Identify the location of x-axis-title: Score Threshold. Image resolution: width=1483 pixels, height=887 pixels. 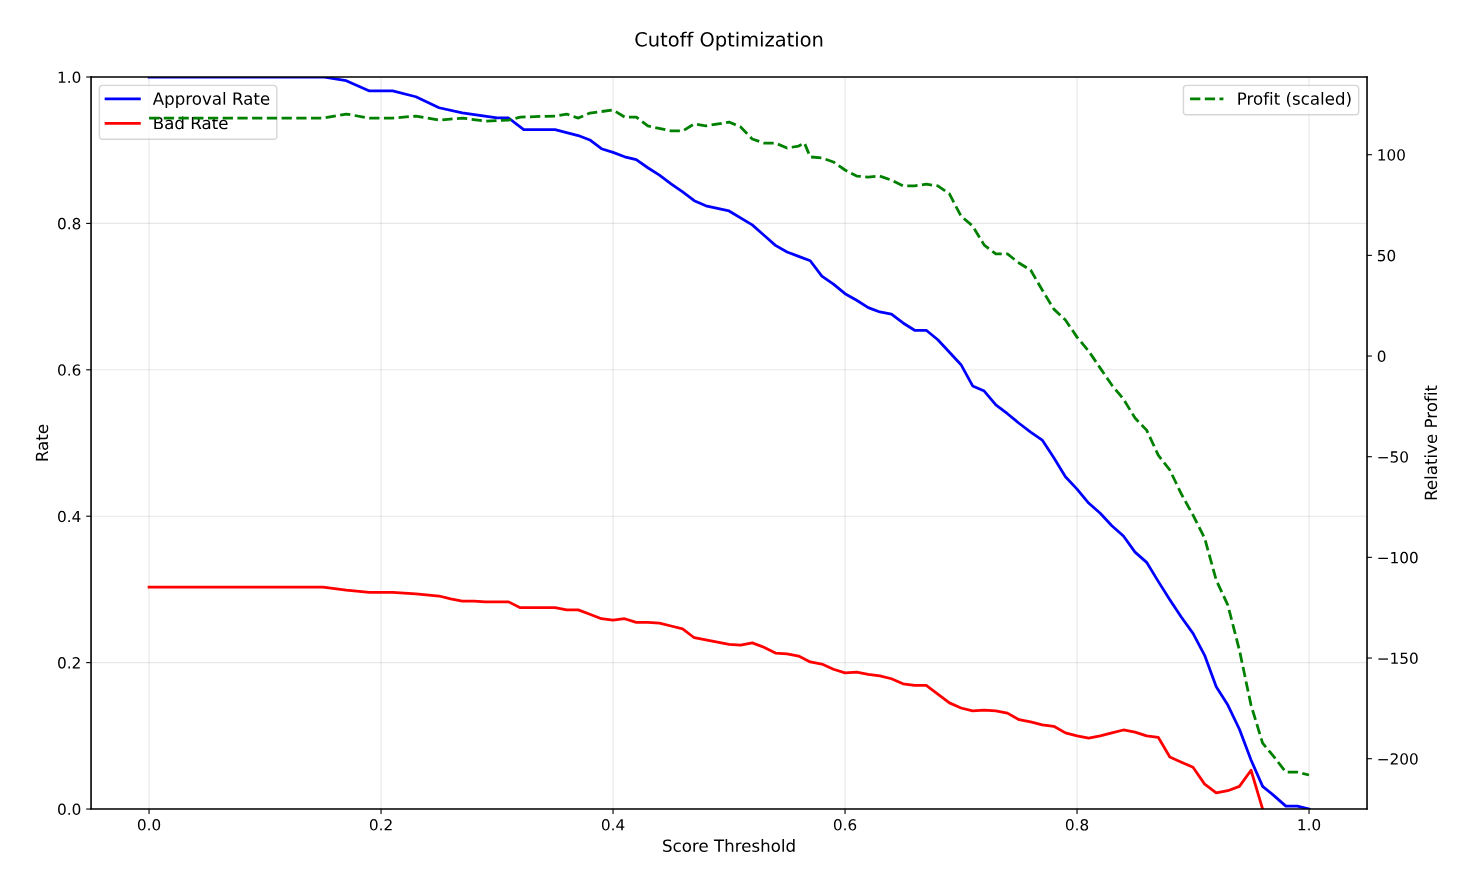
(729, 845).